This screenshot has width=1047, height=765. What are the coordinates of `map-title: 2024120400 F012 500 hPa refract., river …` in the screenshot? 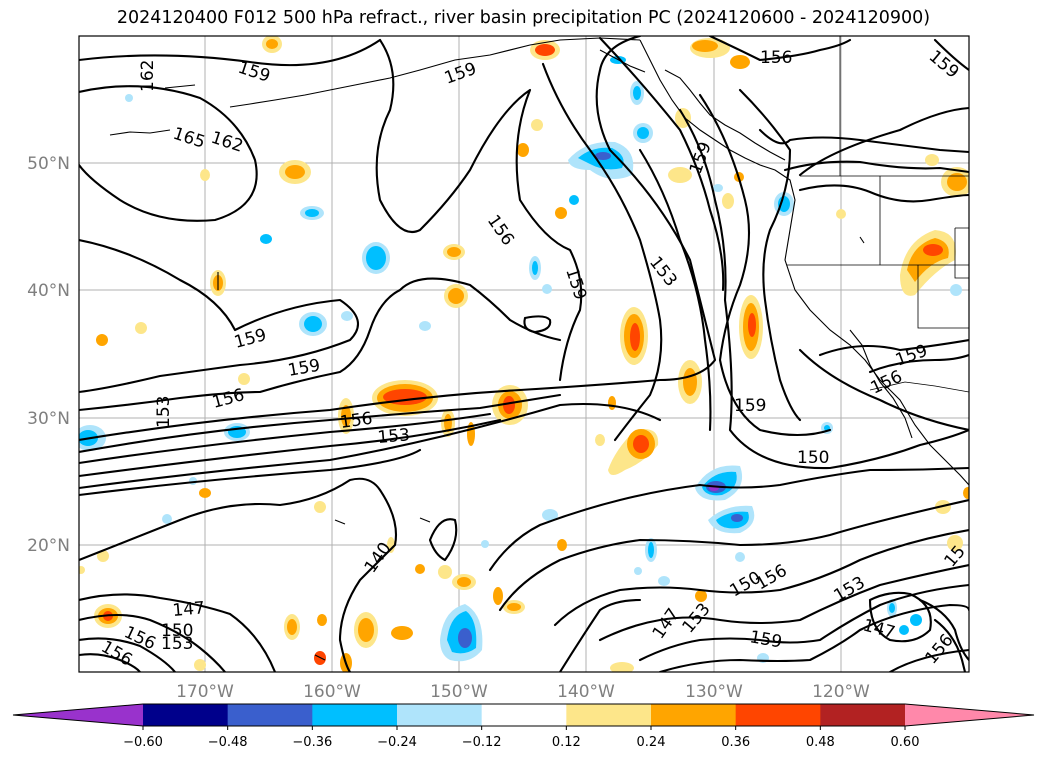 It's located at (523, 18).